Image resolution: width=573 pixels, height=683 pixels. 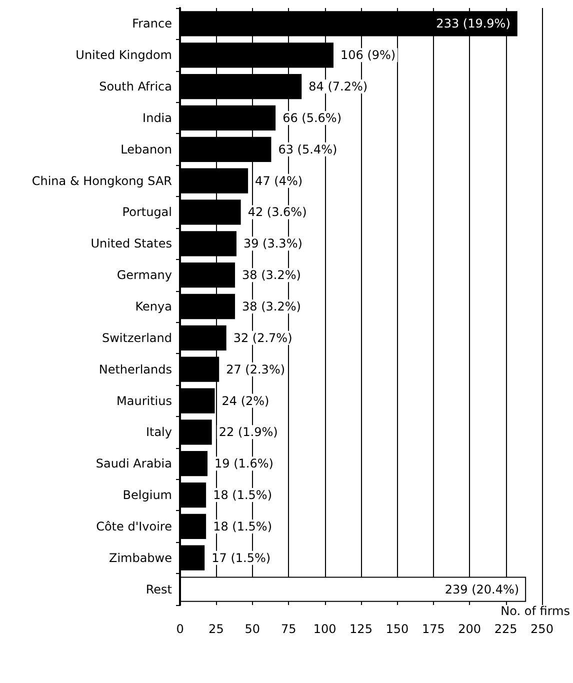 What do you see at coordinates (288, 629) in the screenshot?
I see `x-tick-label: 75` at bounding box center [288, 629].